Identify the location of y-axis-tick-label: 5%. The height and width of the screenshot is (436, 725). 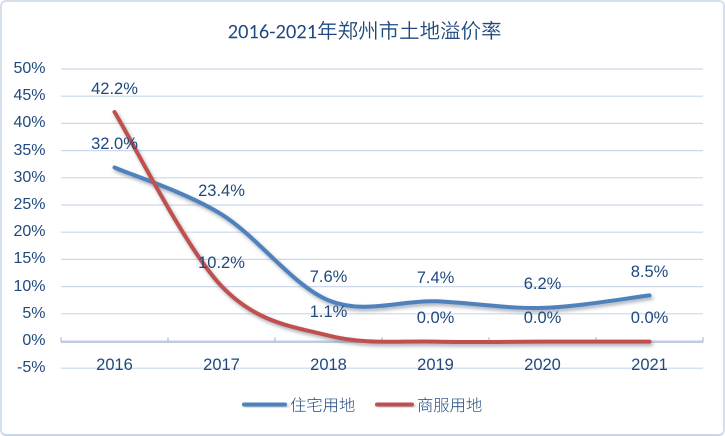
(34, 313).